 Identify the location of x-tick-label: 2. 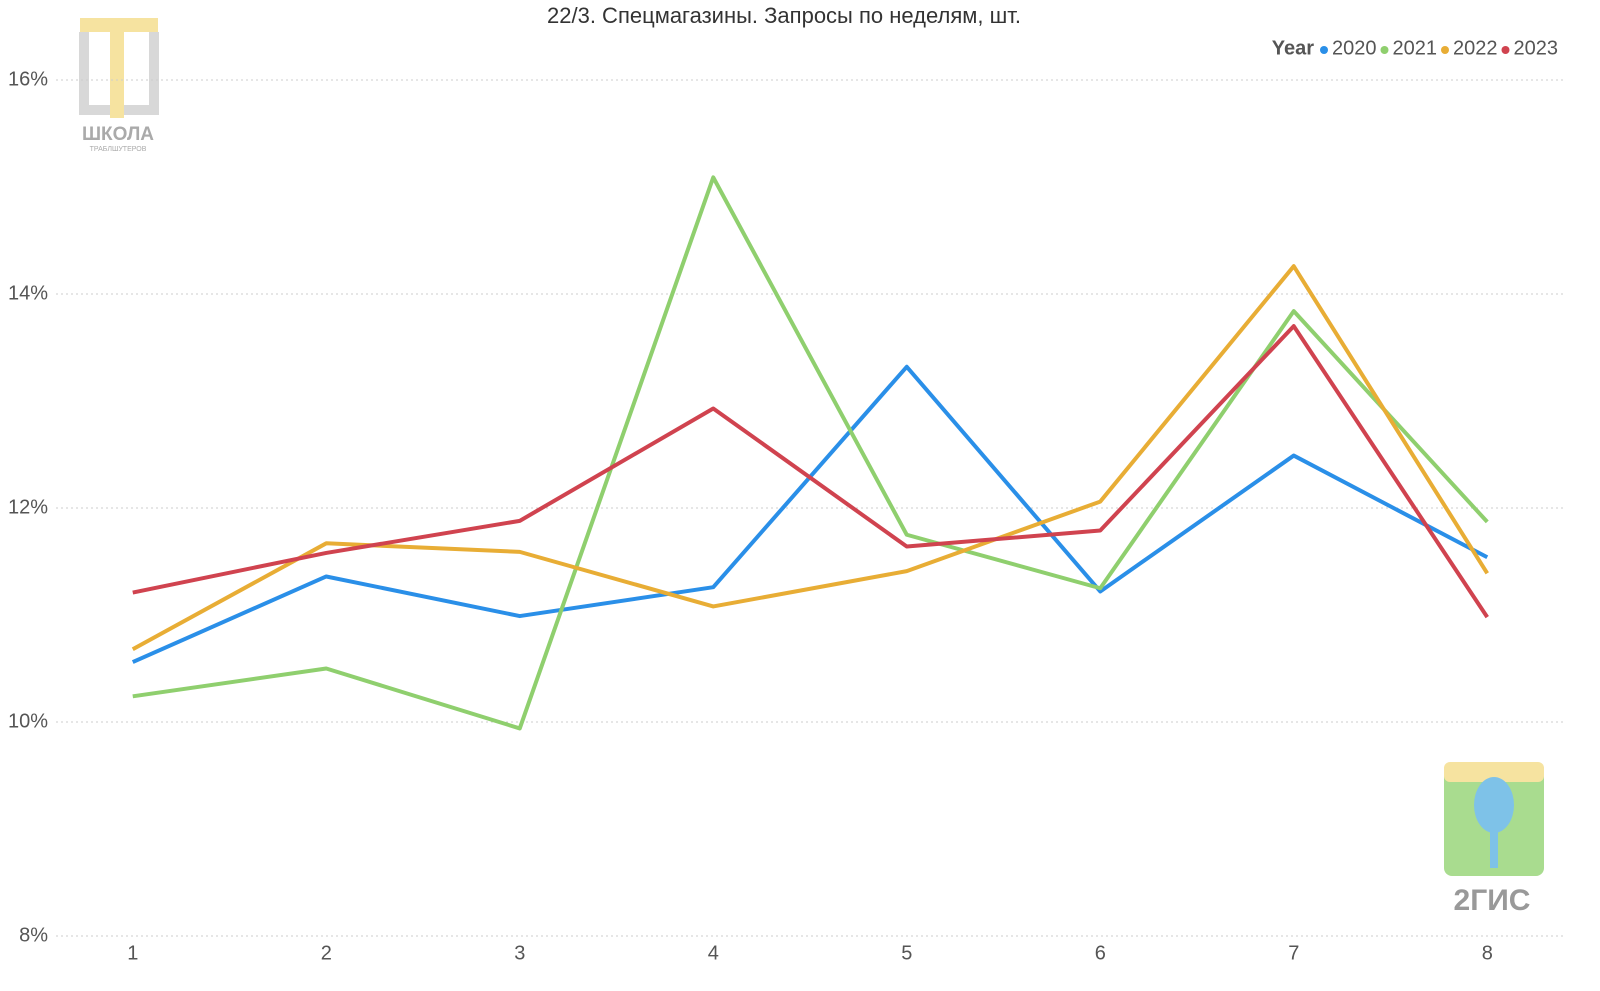
(326, 953).